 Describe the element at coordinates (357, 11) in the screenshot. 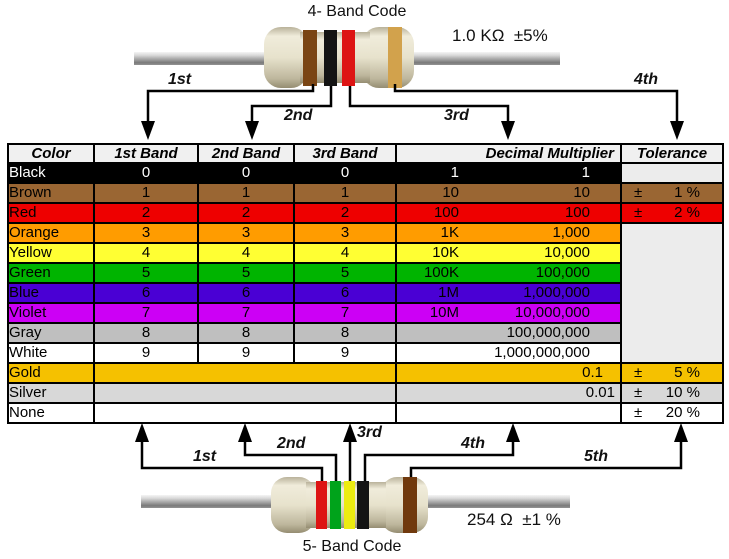

I see `top-title: 4- Band Code` at that location.